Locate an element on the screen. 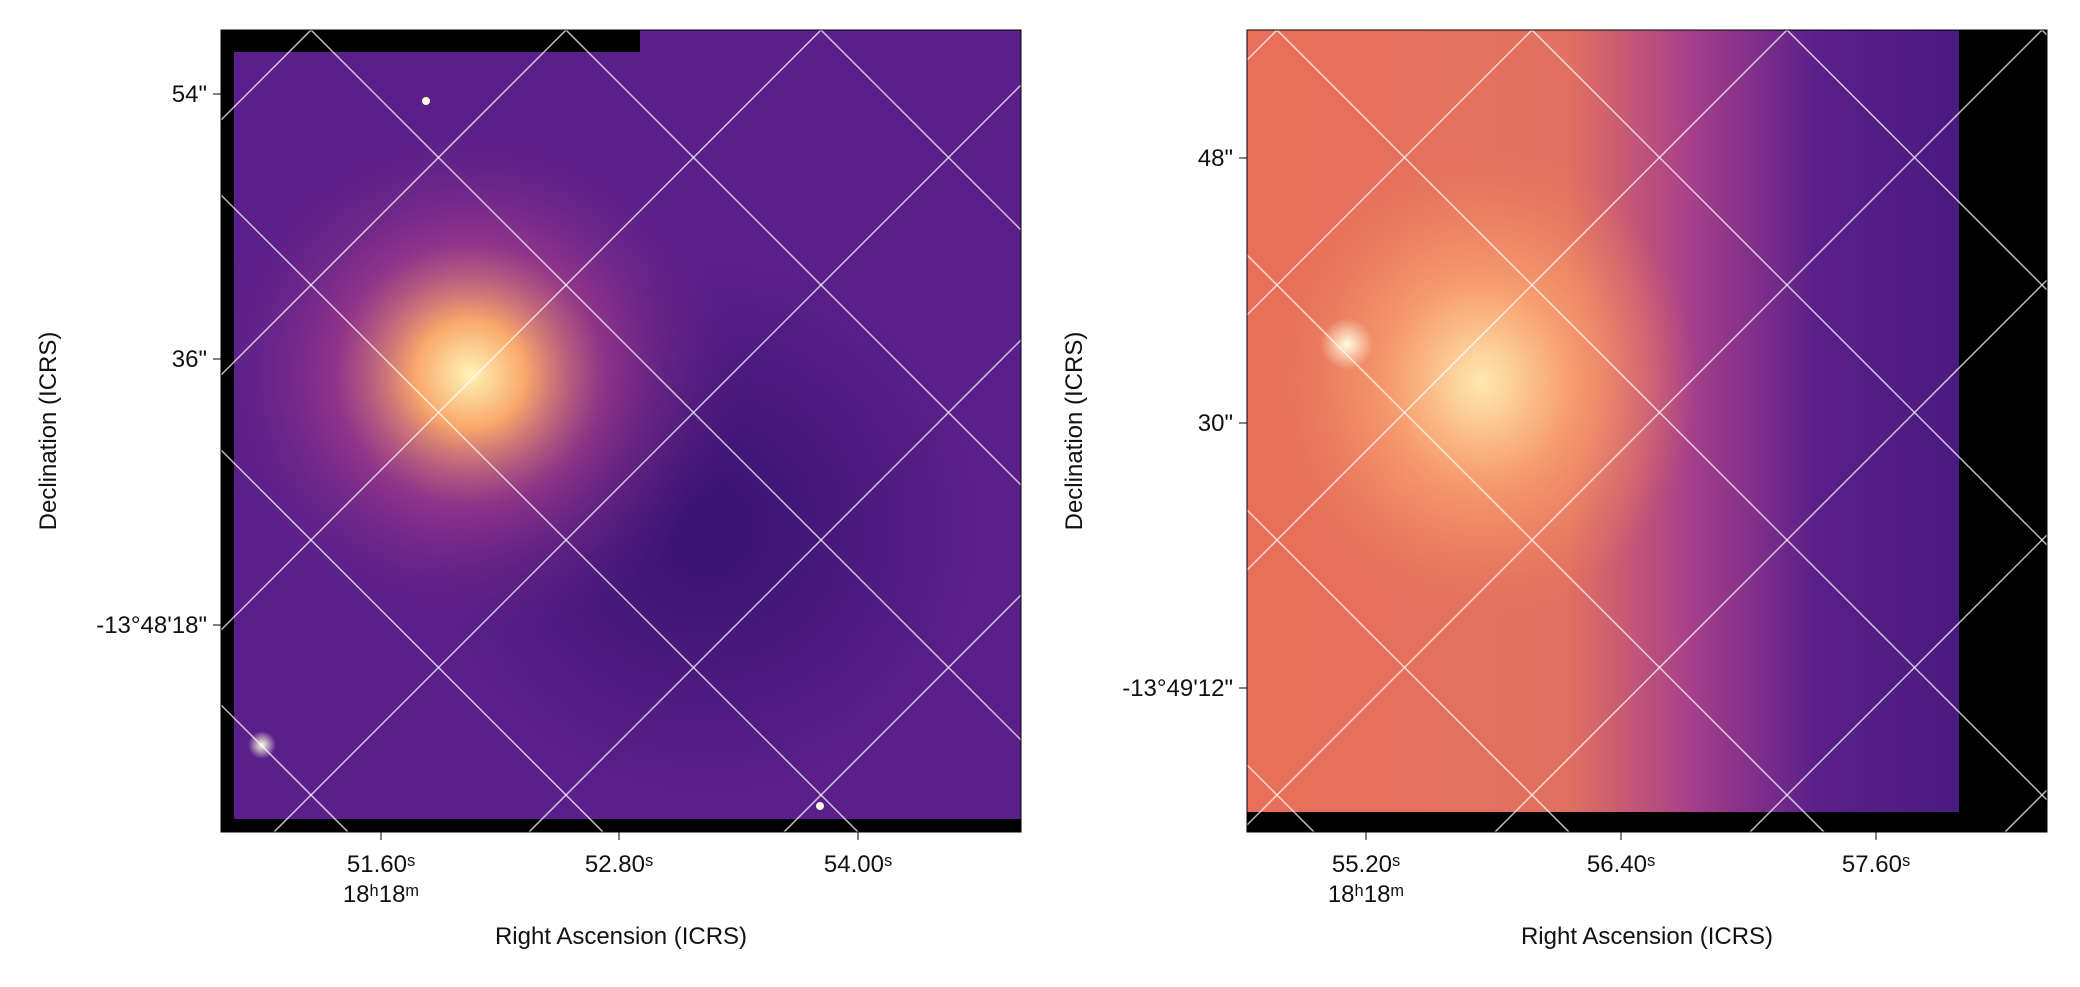 The image size is (2080, 987). y-tick-label: 36" is located at coordinates (189, 359).